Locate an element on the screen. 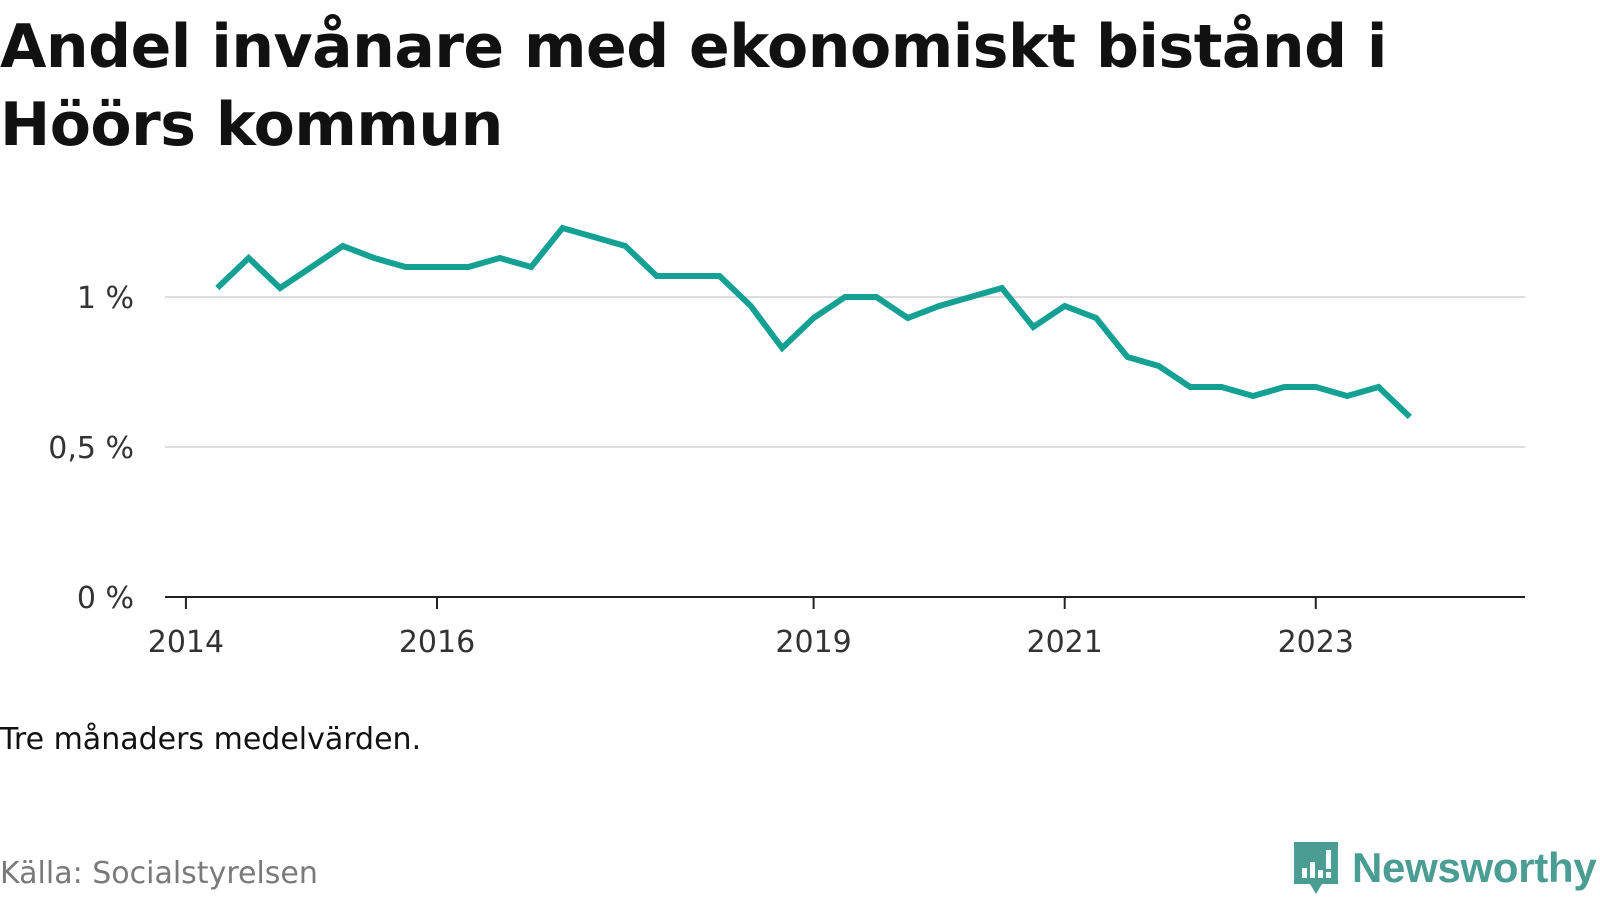  x-tick-label: 2023 is located at coordinates (1316, 642).